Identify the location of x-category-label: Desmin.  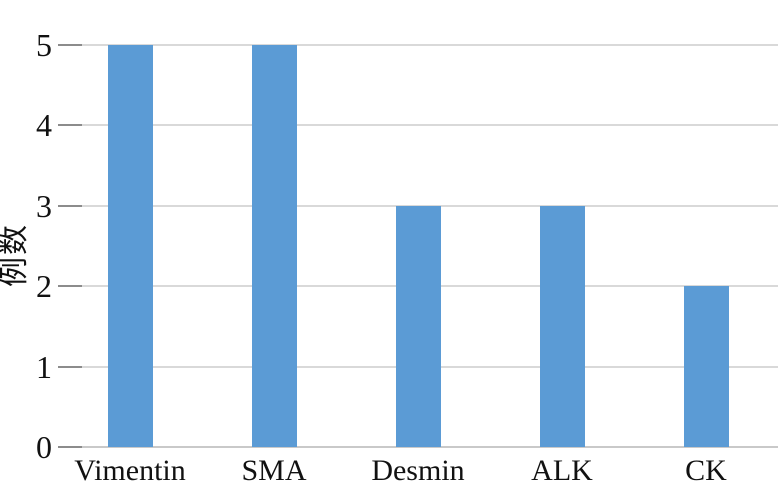
(418, 470).